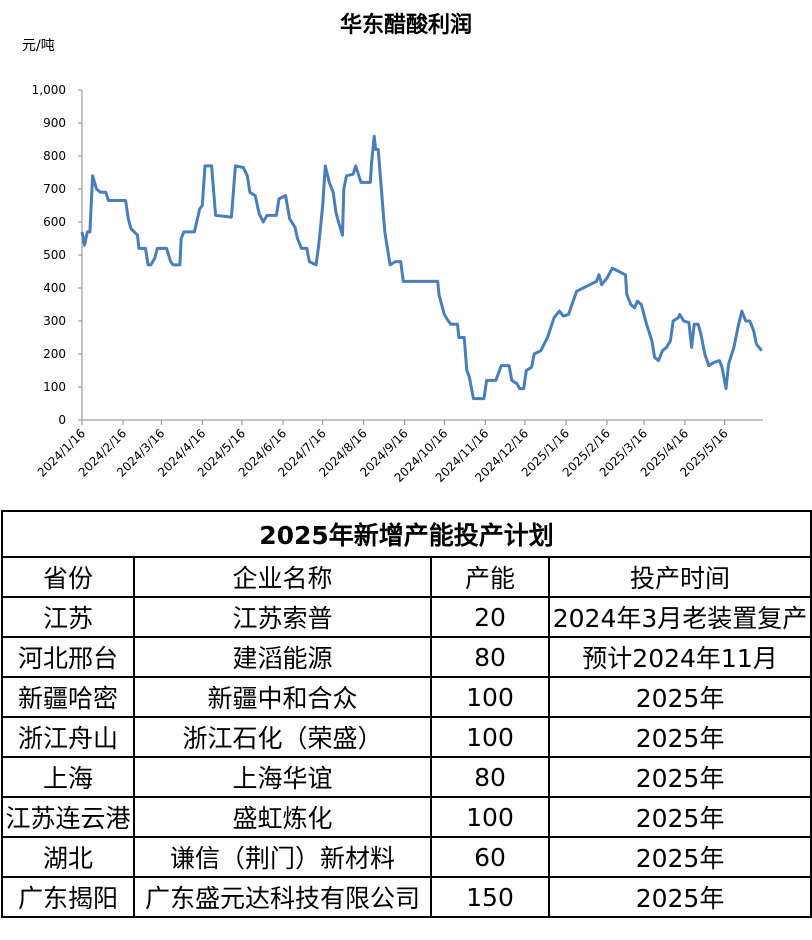 This screenshot has height=940, width=812. What do you see at coordinates (68, 577) in the screenshot?
I see `table-cell: 省份` at bounding box center [68, 577].